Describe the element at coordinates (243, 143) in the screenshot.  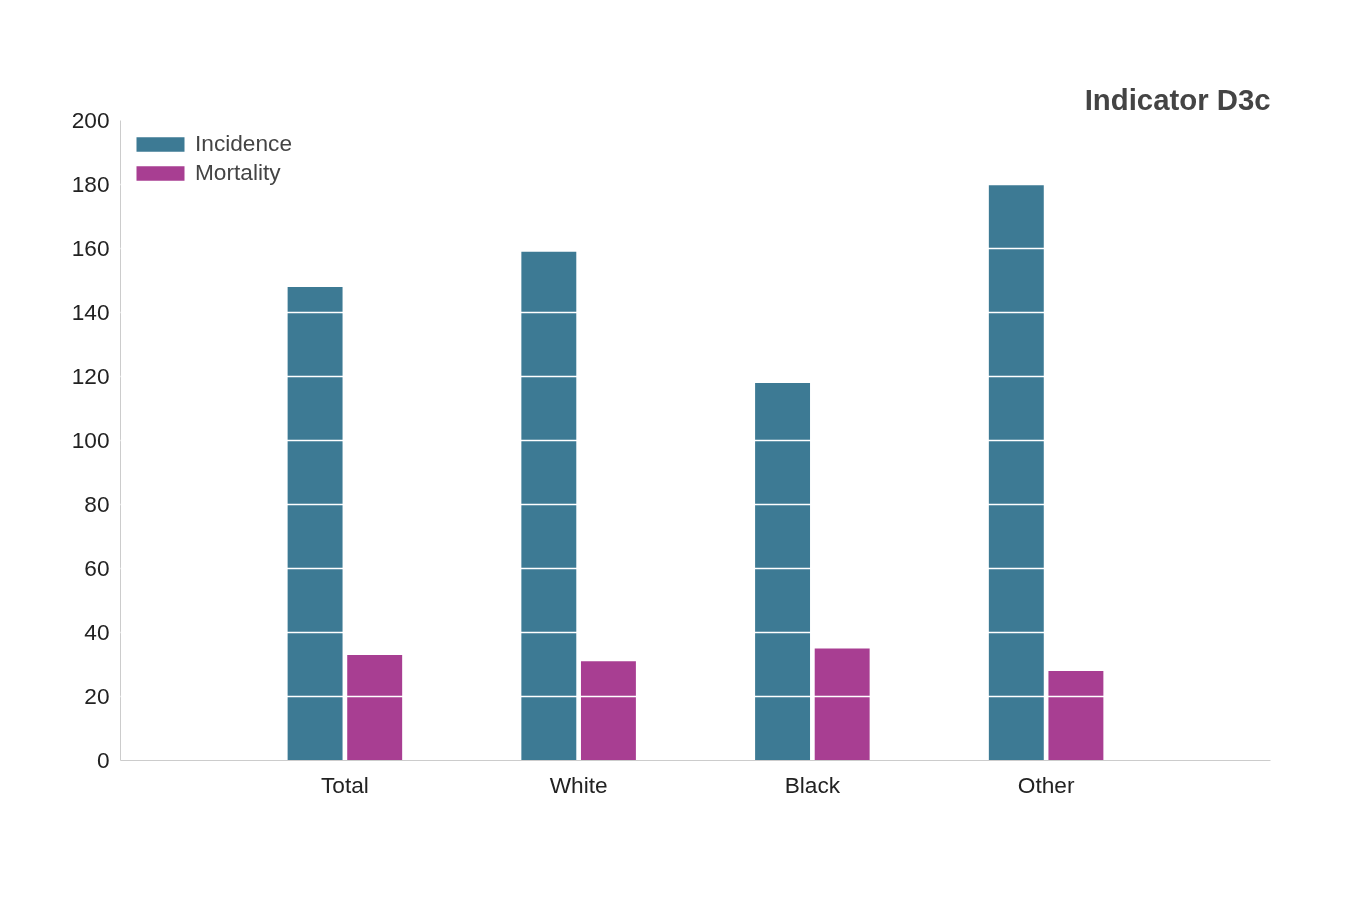
I see `legend-label: Incidence` at that location.